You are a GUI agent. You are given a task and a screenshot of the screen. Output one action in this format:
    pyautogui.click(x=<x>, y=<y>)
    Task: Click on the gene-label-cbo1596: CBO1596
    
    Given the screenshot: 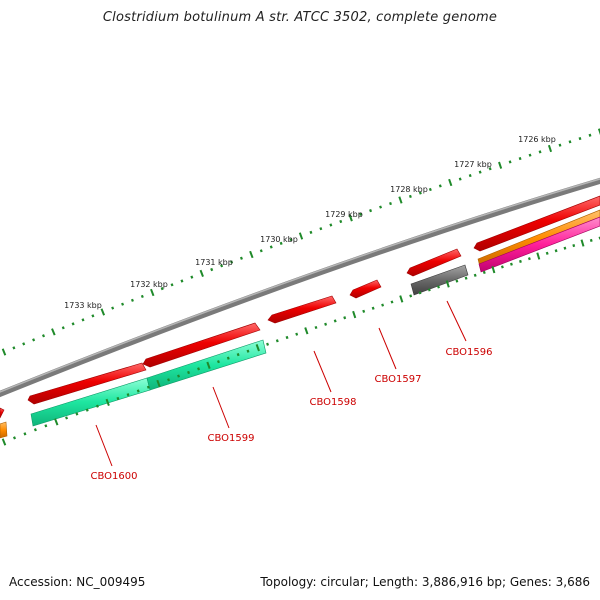 What is the action you would take?
    pyautogui.click(x=469, y=352)
    